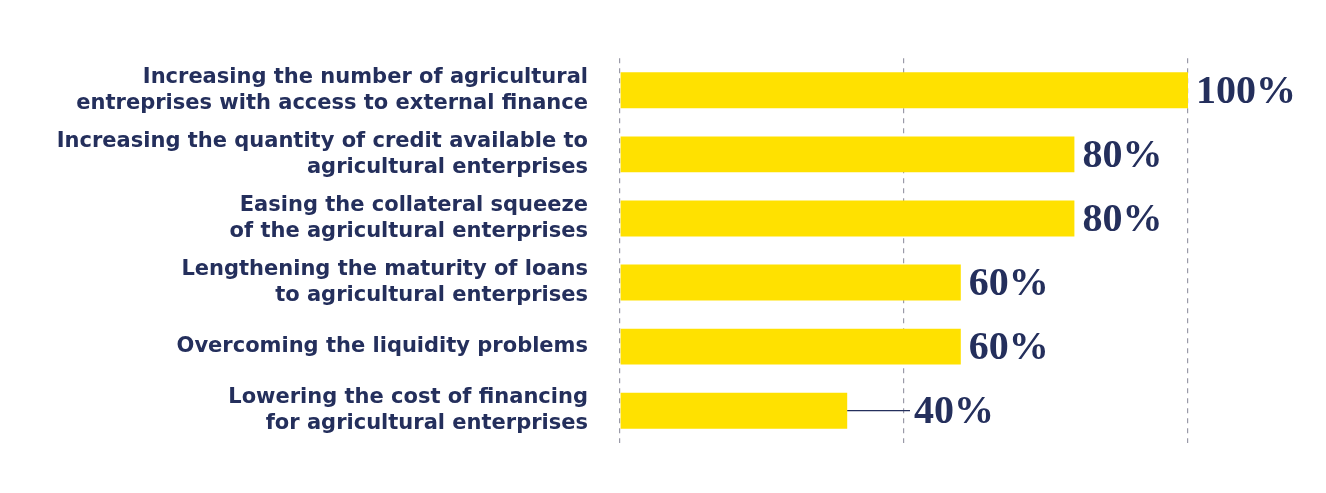 This screenshot has width=1326, height=493. I want to click on y-tick-label: Increasing the quantity of credit available to agricultural enterprises, so click(322, 152).